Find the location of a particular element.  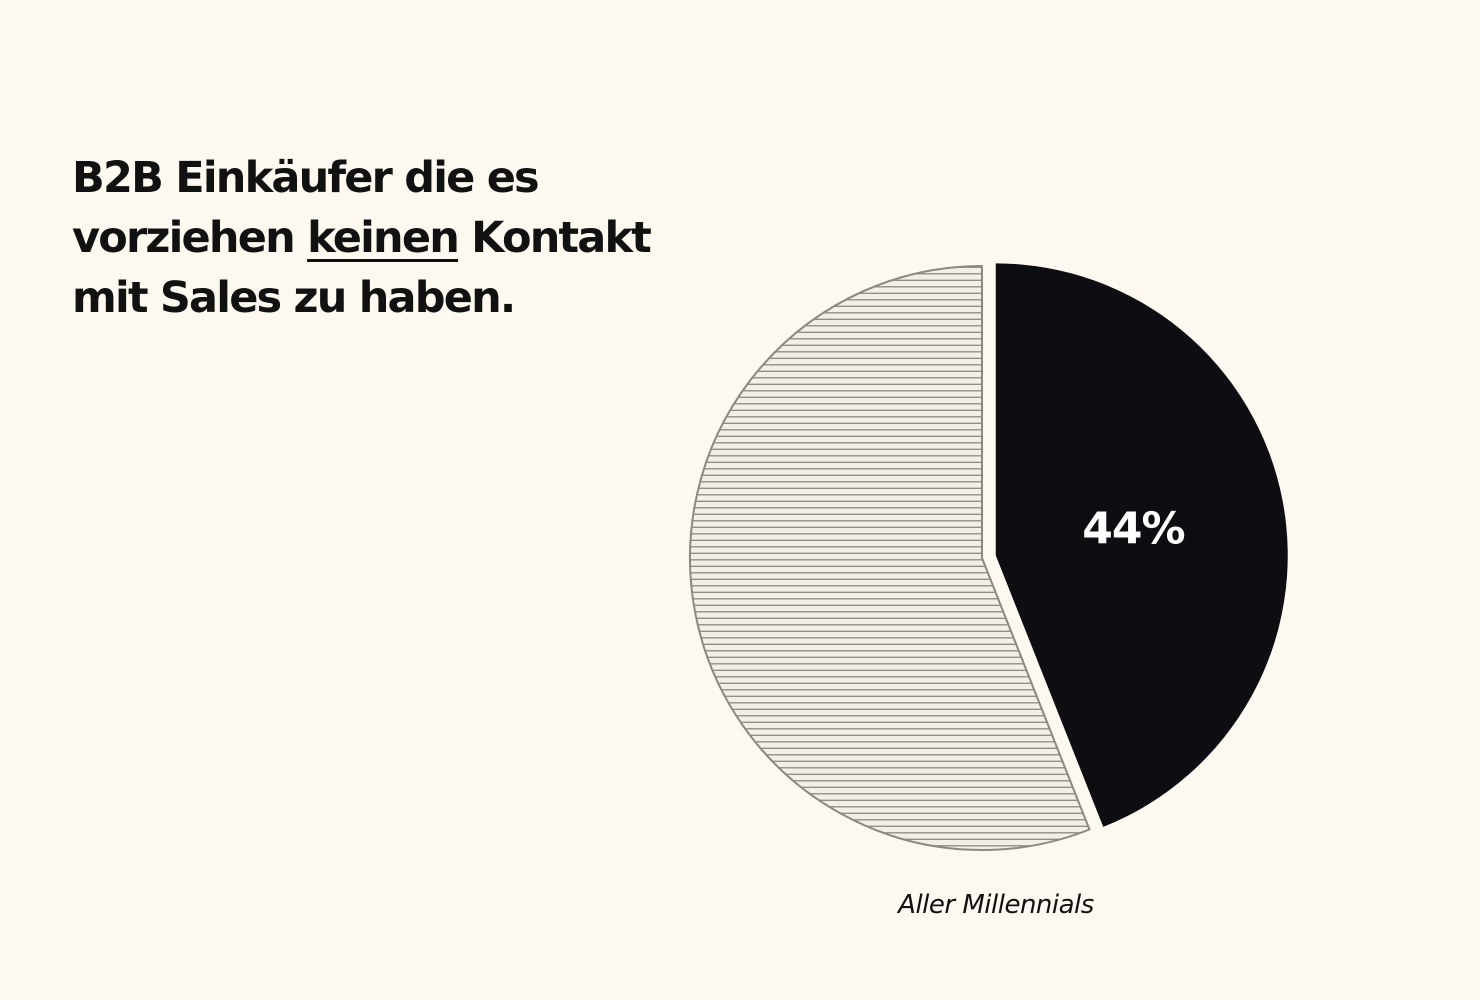

pie-labels: 44% is located at coordinates (1133, 529).